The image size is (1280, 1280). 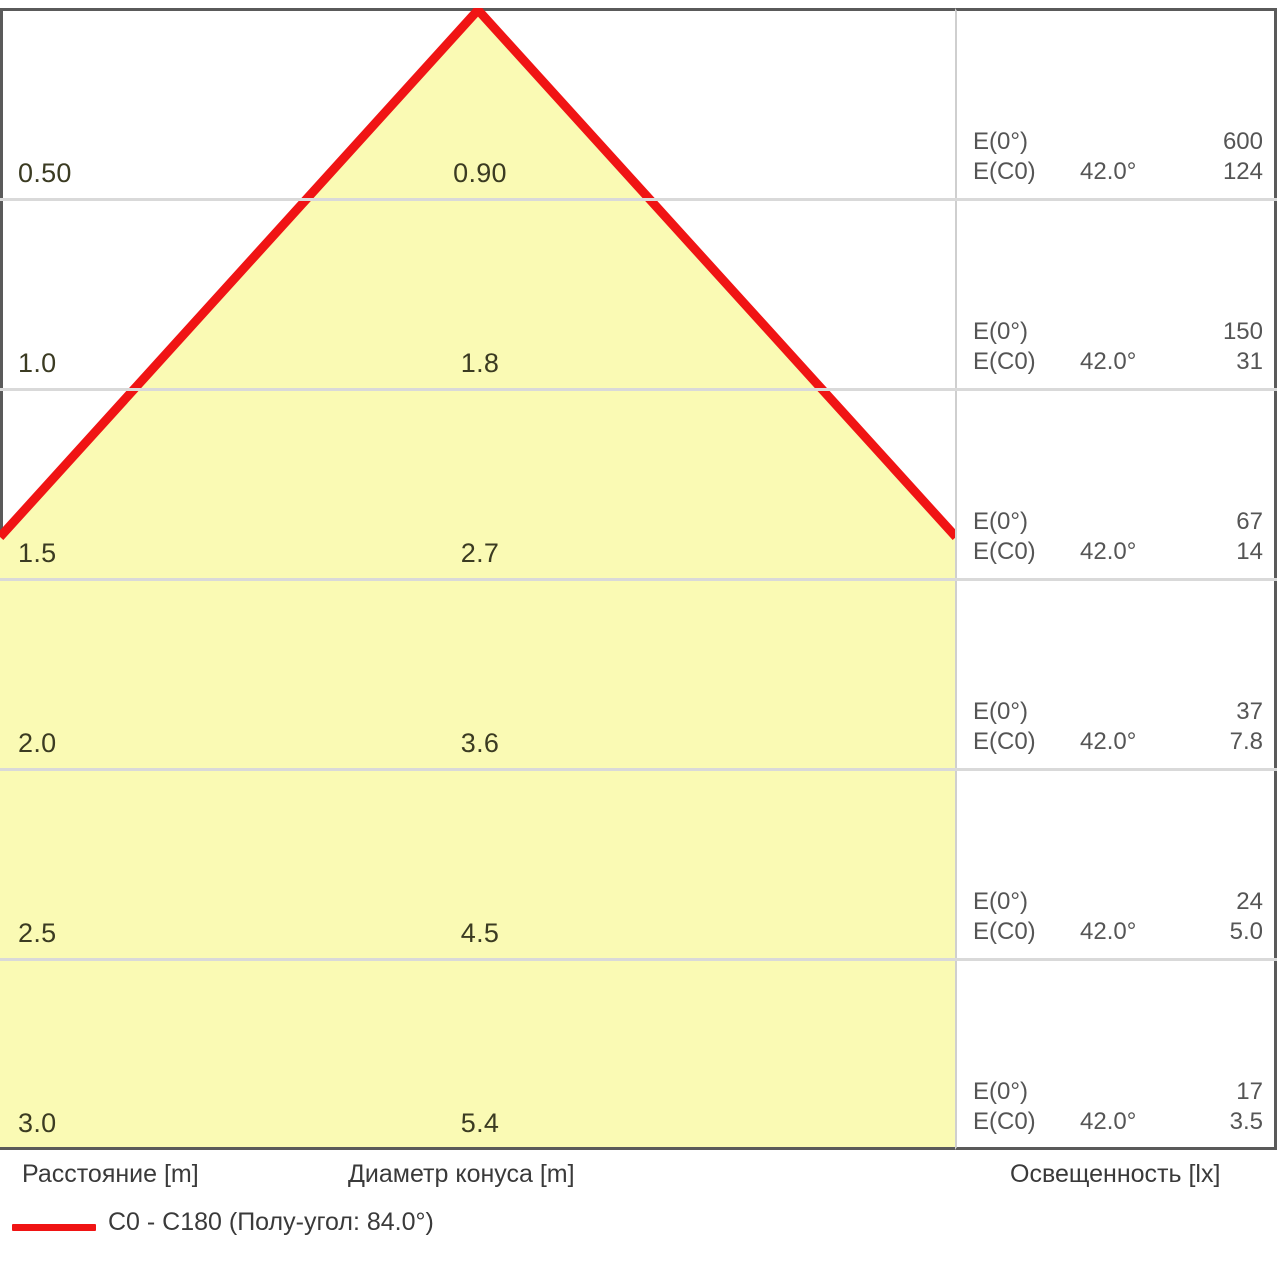 I want to click on illuminance-value: 24, so click(x=1249, y=901).